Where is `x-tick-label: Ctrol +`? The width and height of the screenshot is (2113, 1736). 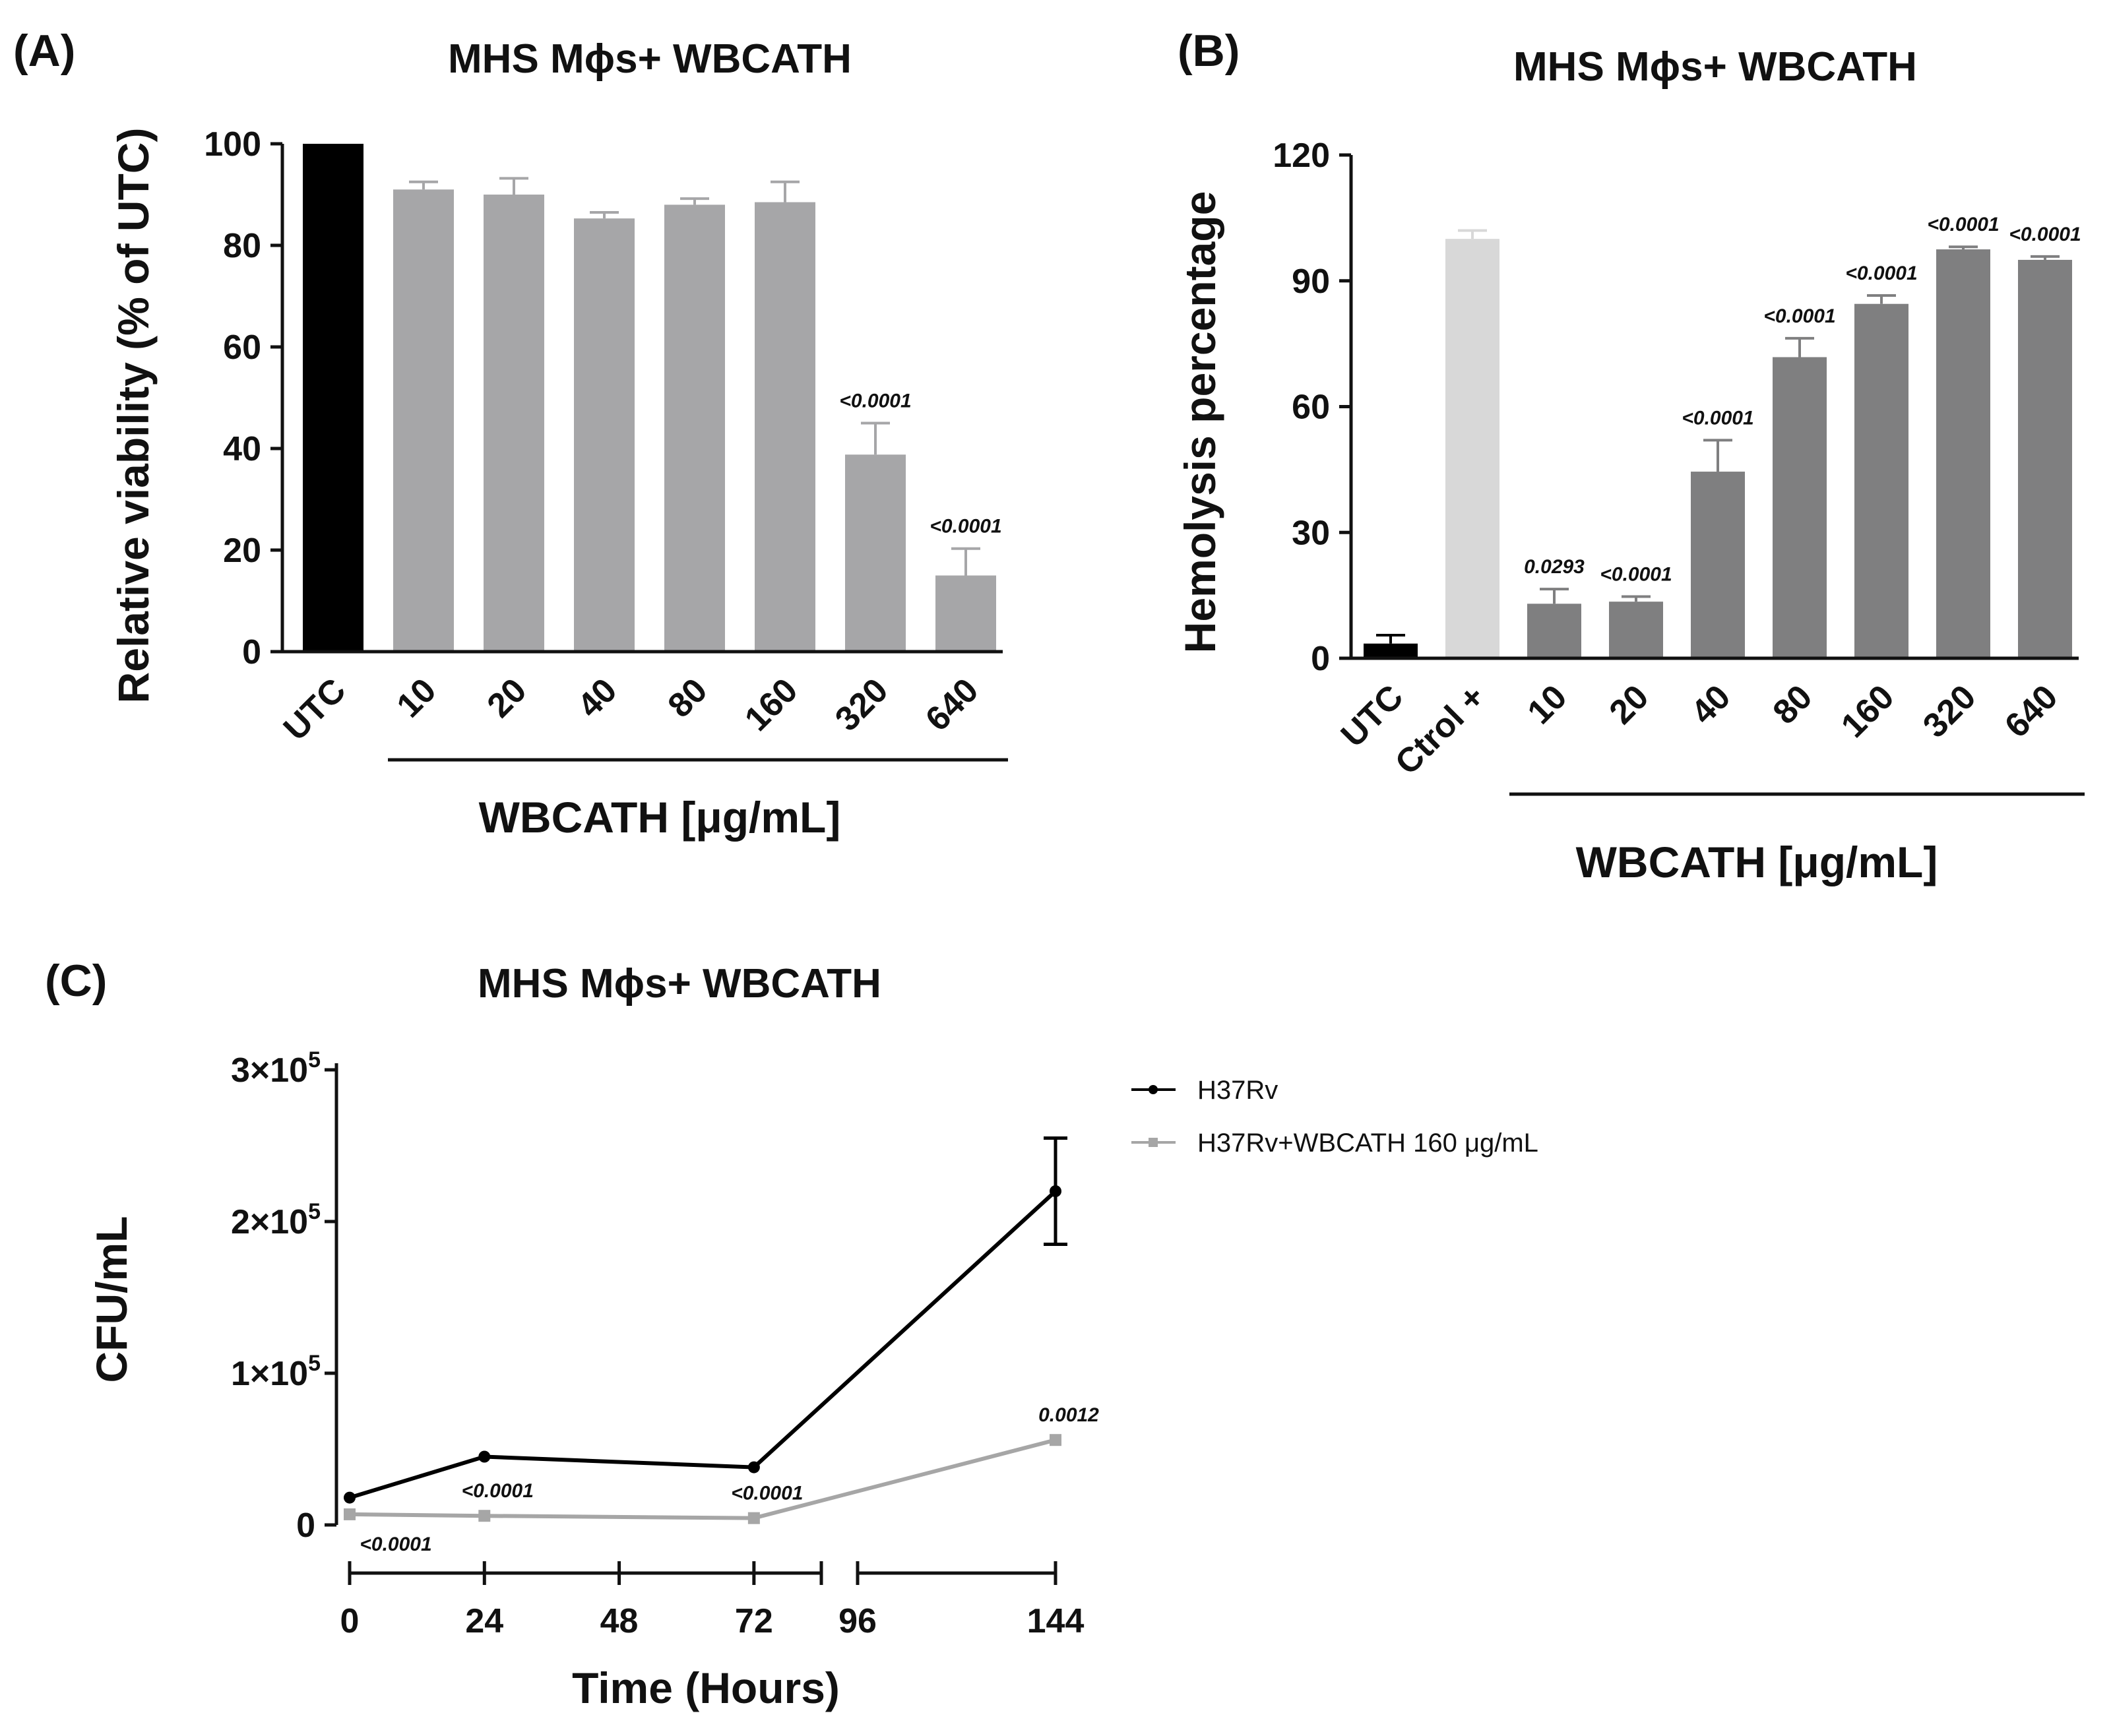
x-tick-label: Ctrol + is located at coordinates (1440, 729).